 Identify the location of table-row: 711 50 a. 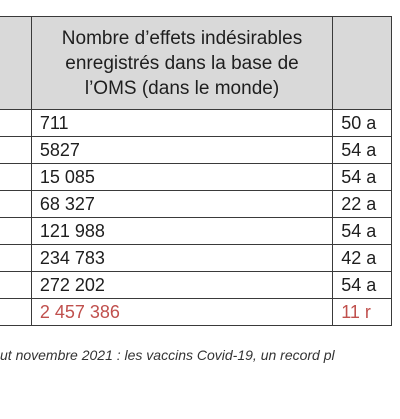
(196, 123).